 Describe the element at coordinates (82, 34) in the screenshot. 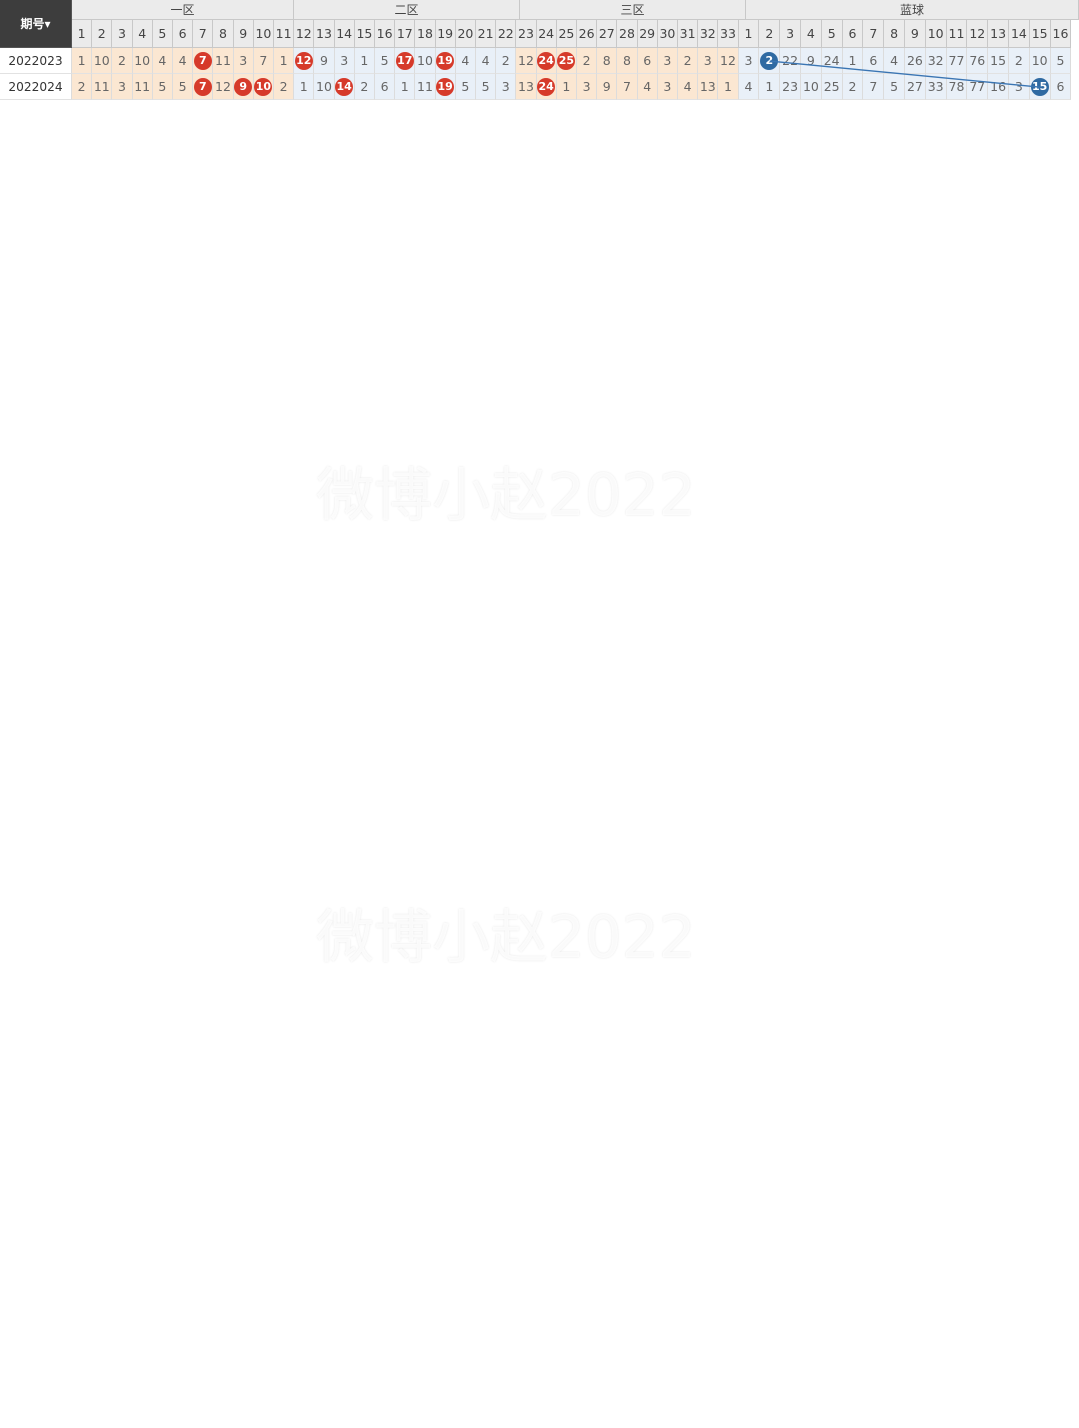

I see `red-number-1: 1` at that location.